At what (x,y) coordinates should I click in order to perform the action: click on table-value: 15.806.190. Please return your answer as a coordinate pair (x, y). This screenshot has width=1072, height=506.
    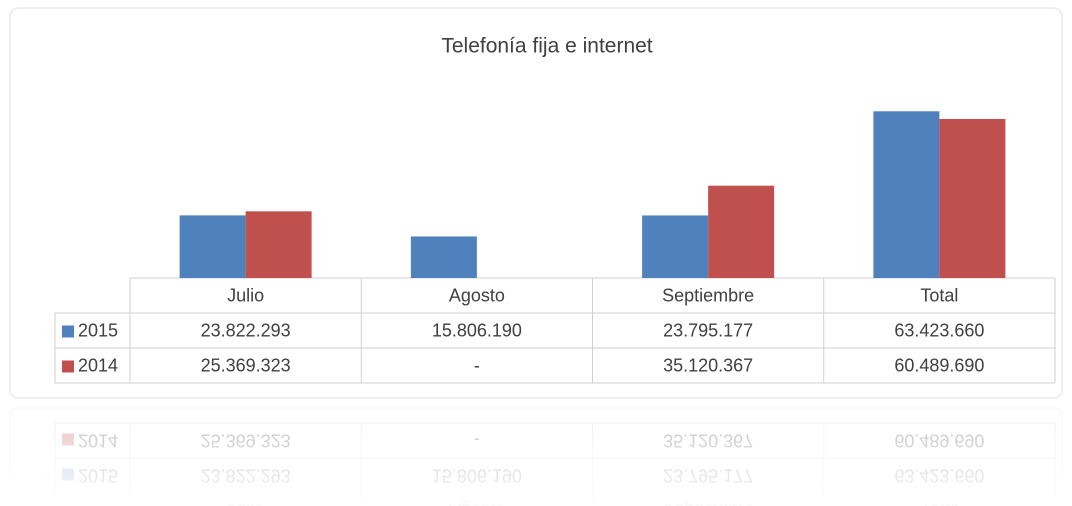
    Looking at the image, I should click on (477, 330).